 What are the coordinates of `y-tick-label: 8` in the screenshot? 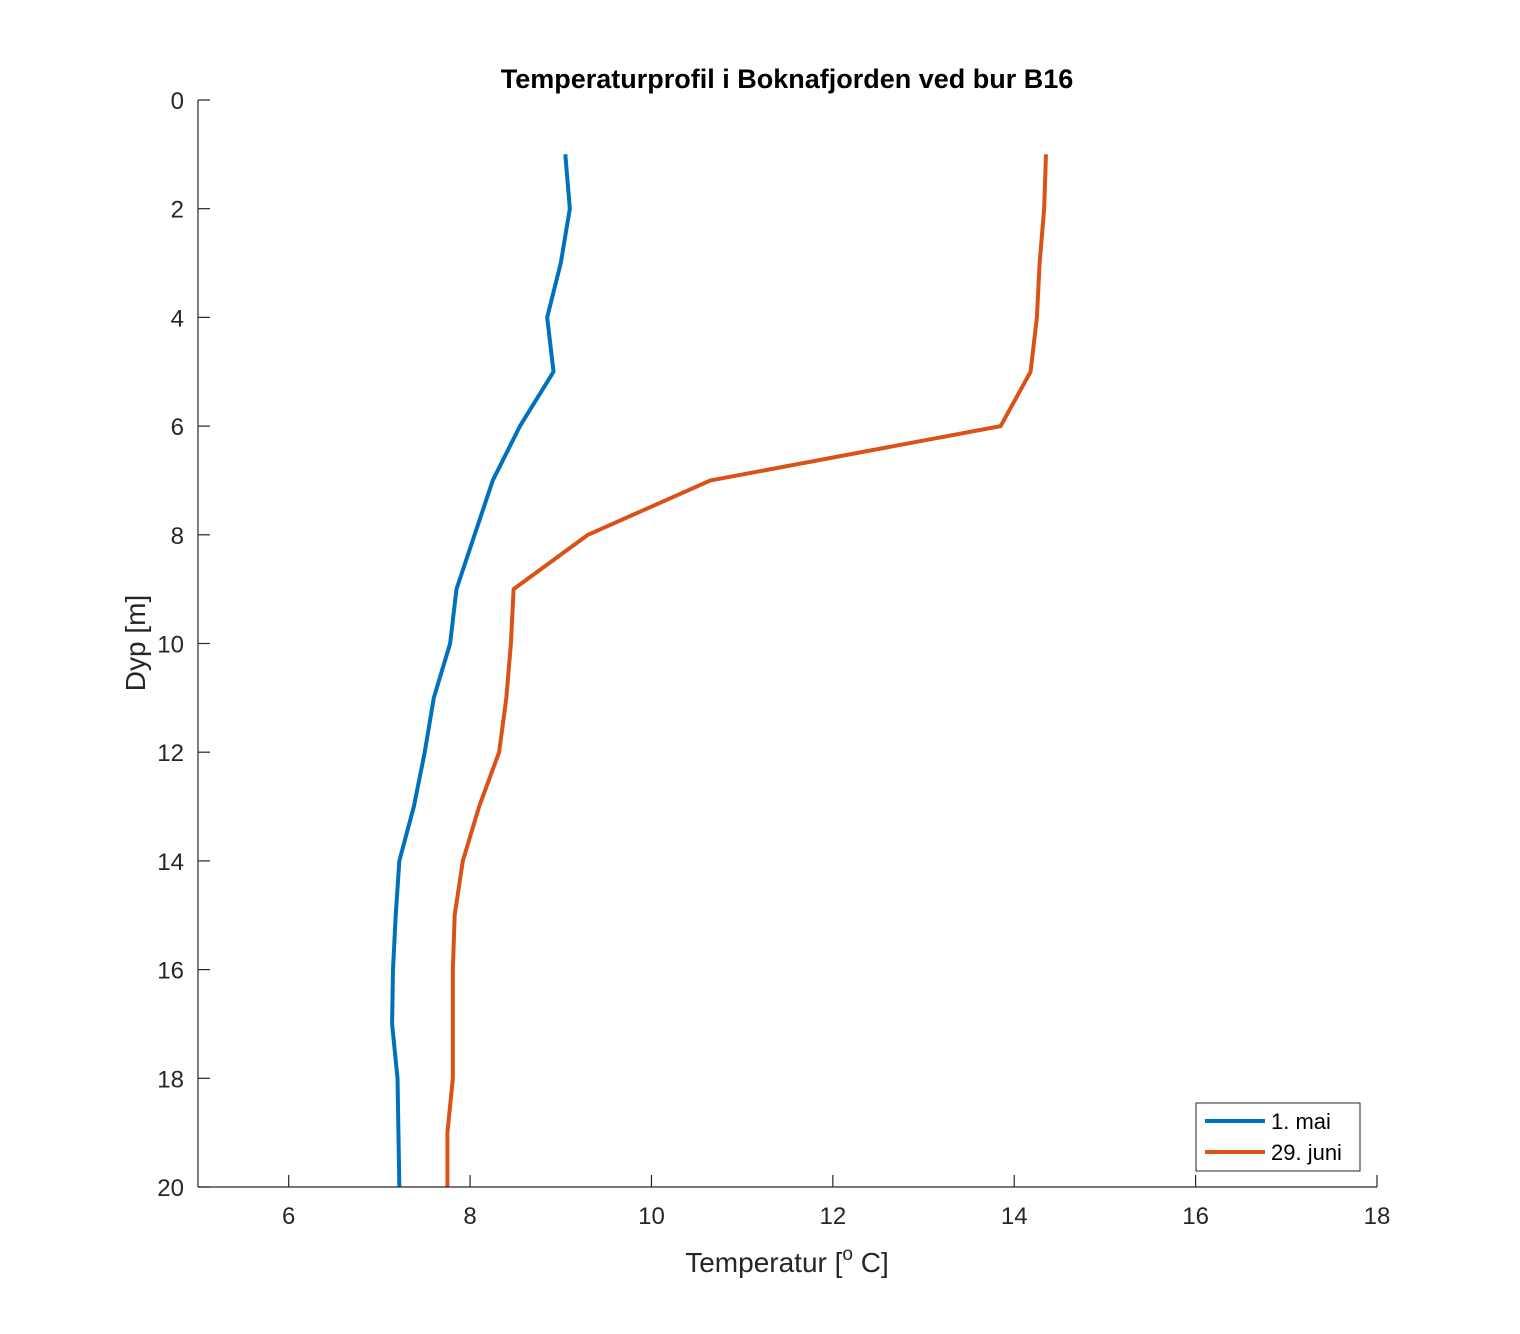 It's located at (177, 536).